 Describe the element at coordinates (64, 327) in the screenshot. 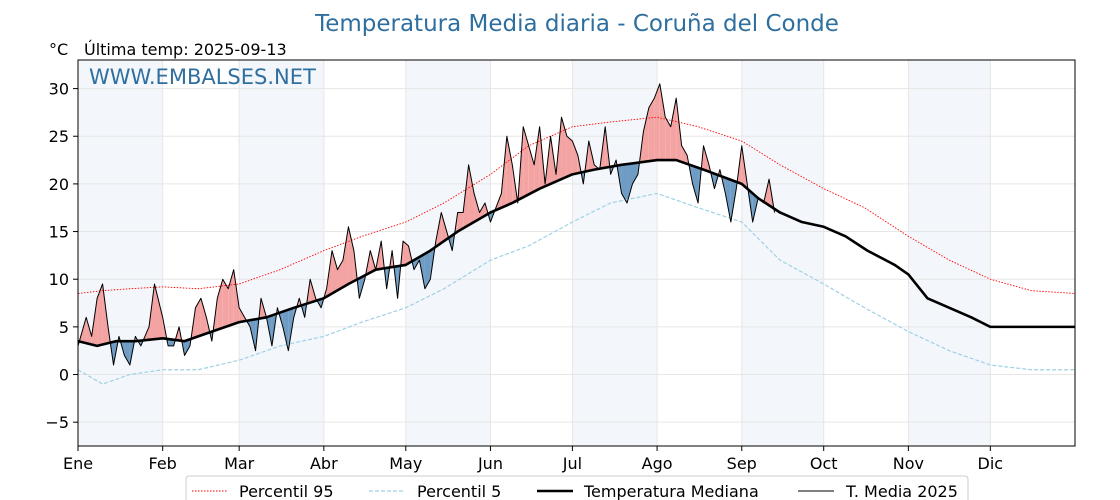

I see `y-tick-label: 5` at that location.